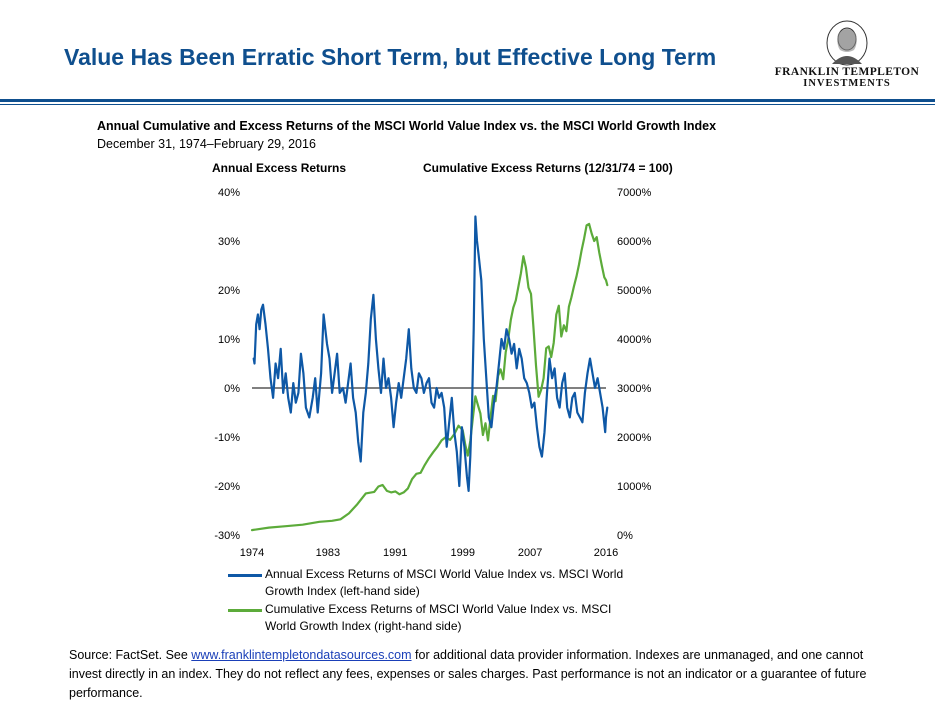 The height and width of the screenshot is (704, 935). I want to click on y-right-tick-label: 4000%, so click(634, 340).